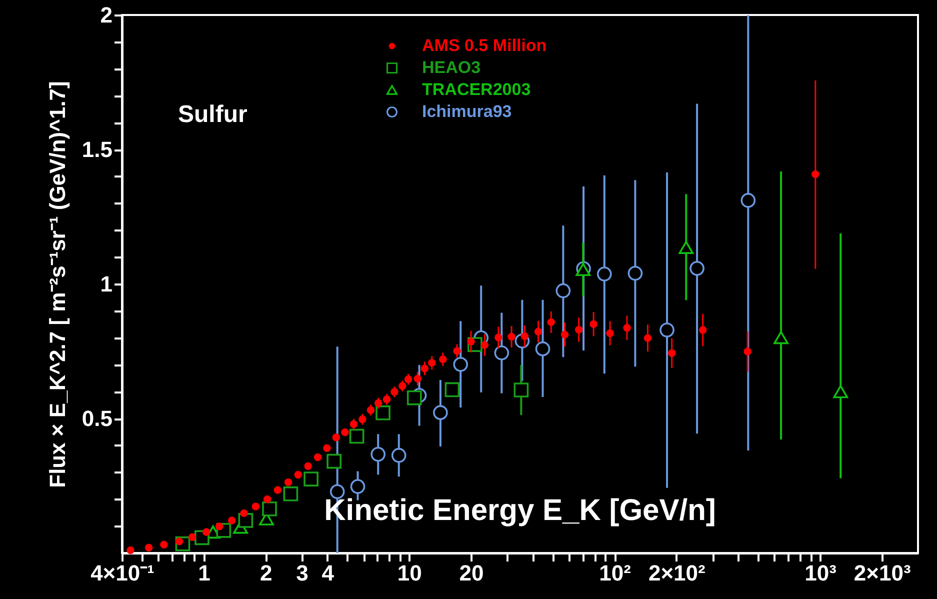  What do you see at coordinates (57, 284) in the screenshot?
I see `y-axis-title: Flux × E_K^2.7 [ m⁻²s⁻¹sr⁻¹ (GeV/n)^1.7]` at bounding box center [57, 284].